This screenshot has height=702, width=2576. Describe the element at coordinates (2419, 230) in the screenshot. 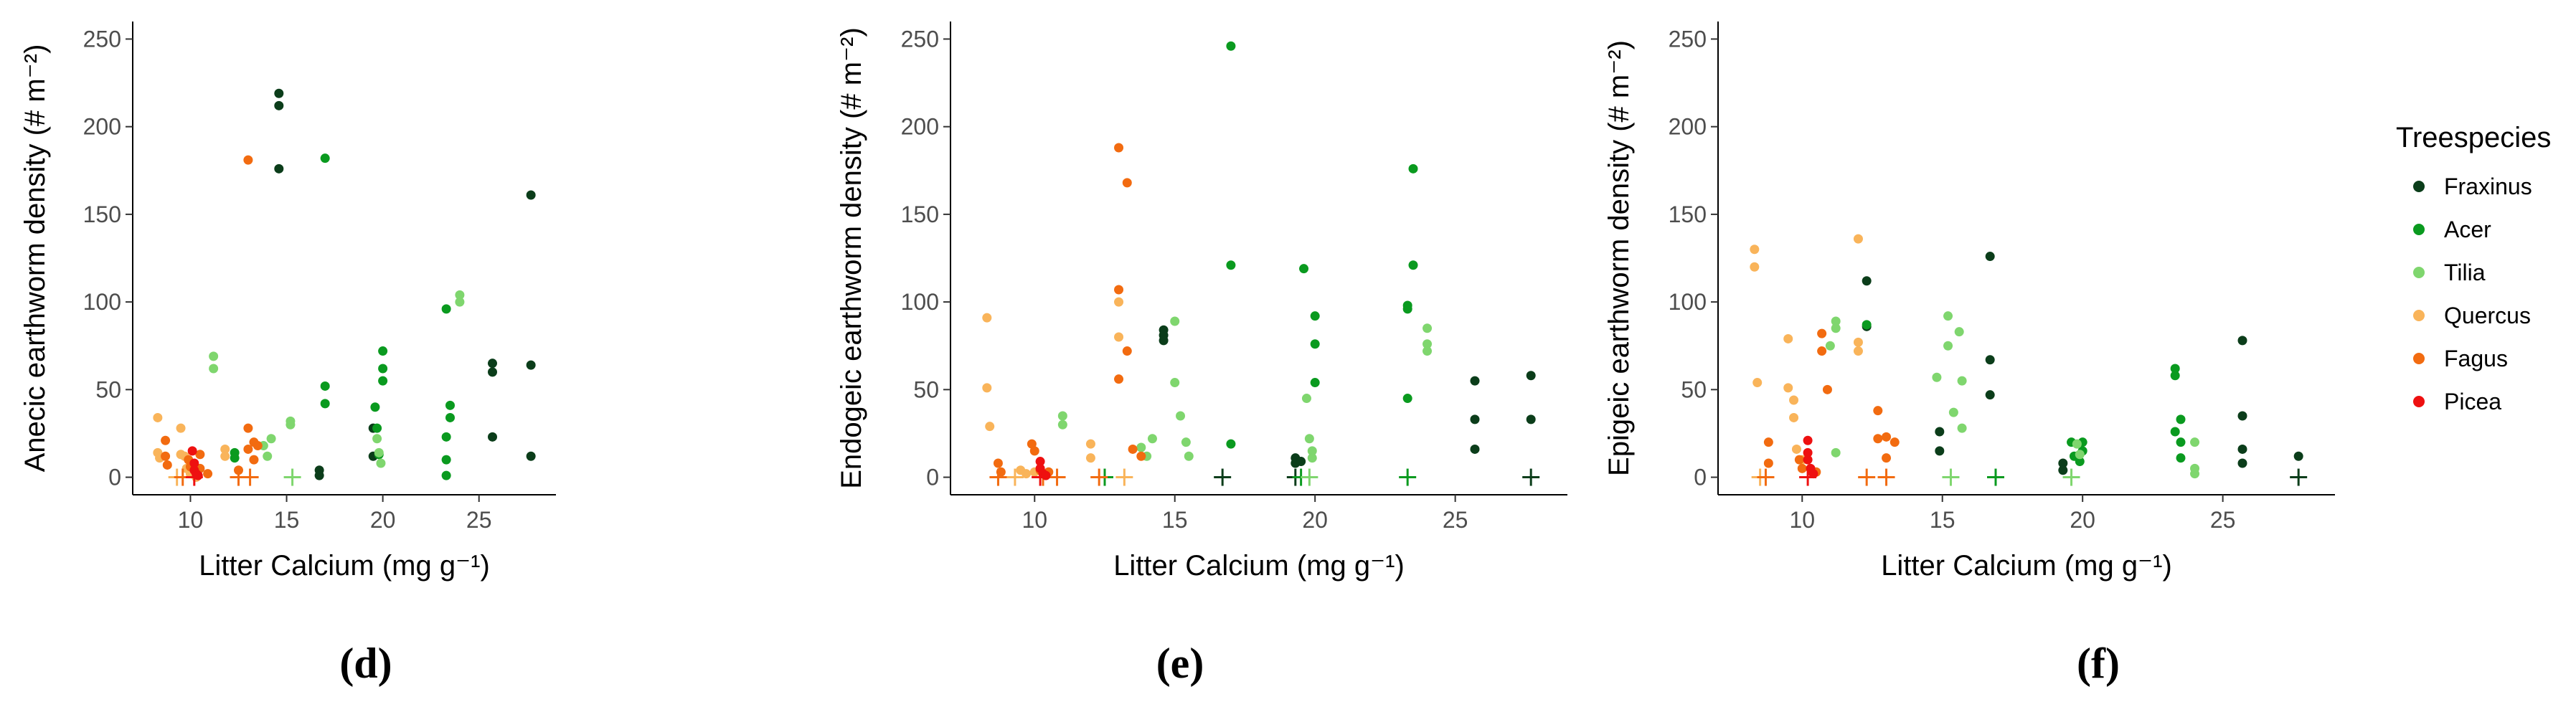

I see `legend-swatch` at that location.